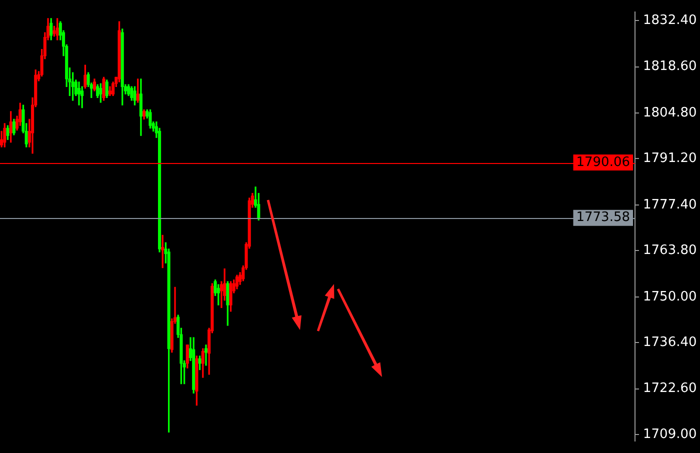  Describe the element at coordinates (603, 162) in the screenshot. I see `ref-line-label: 1790.06` at that location.